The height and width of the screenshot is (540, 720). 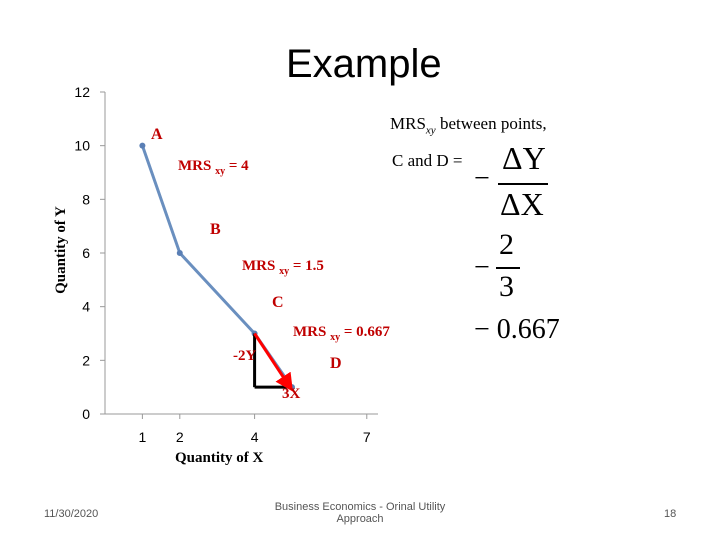 What do you see at coordinates (220, 171) in the screenshot?
I see `mrs-ab-sub: xy` at bounding box center [220, 171].